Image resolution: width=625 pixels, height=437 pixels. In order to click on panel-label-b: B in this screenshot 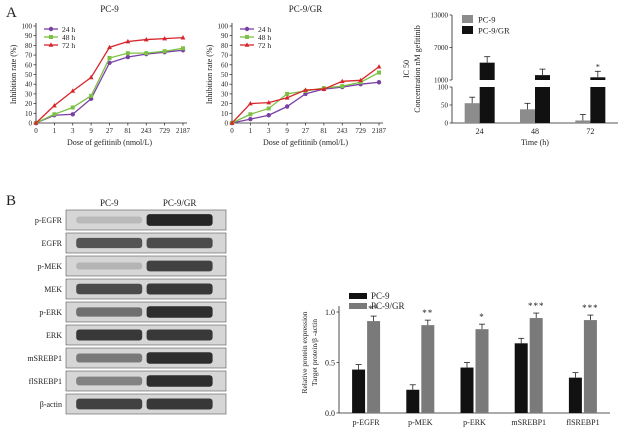, I will do `click(11, 201)`.